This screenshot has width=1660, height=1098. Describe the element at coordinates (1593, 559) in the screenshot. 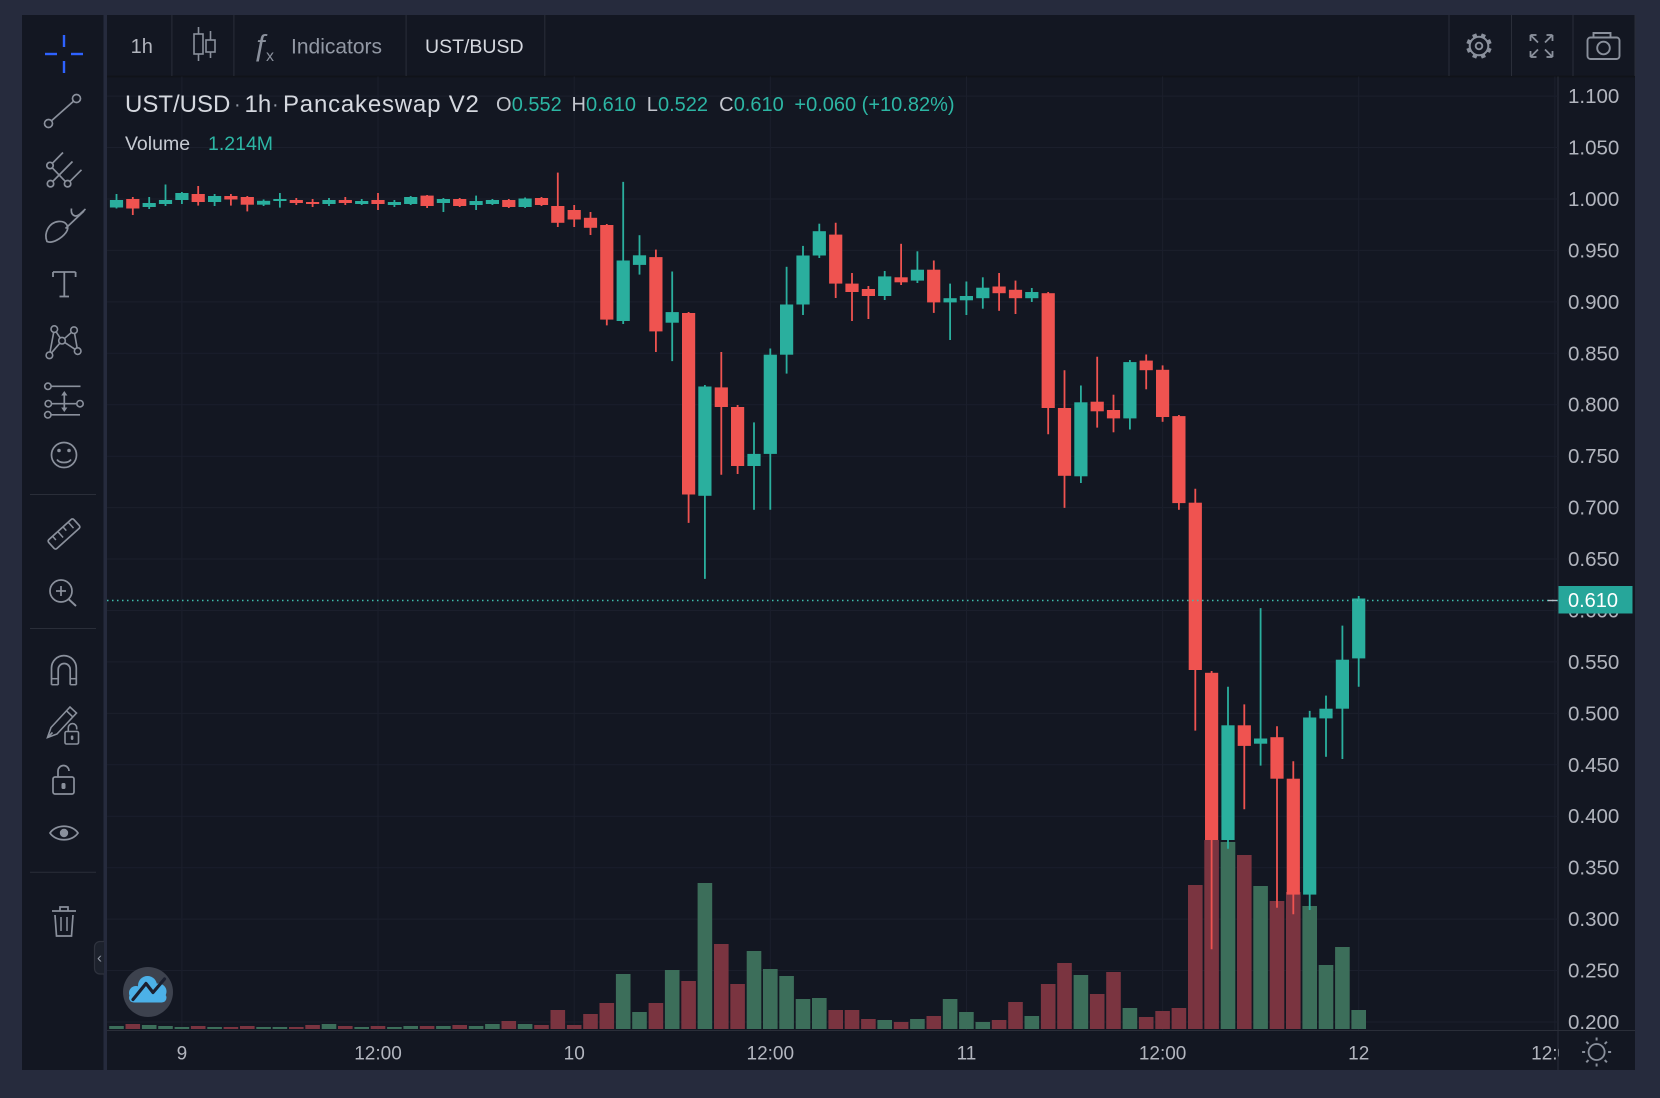

I see `svg-text: 0.650` at that location.